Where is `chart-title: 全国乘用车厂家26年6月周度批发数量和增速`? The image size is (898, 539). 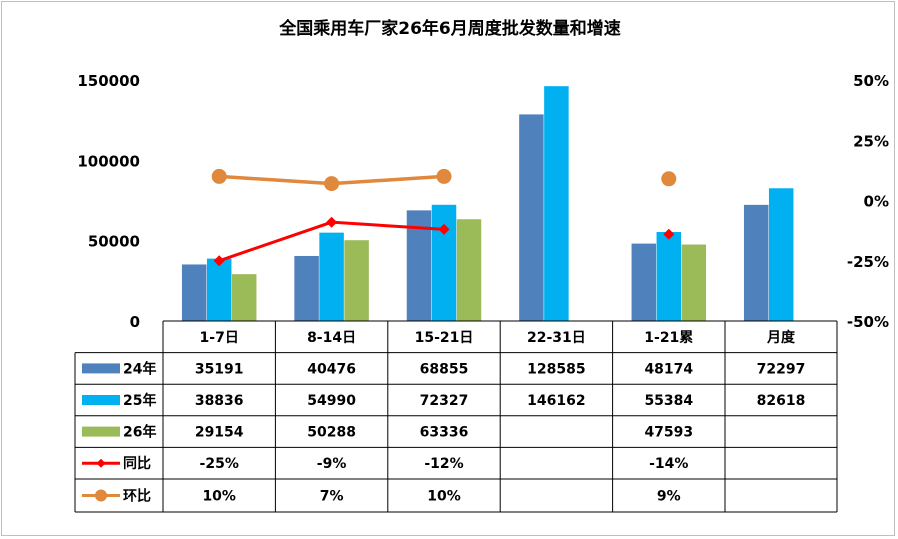 chart-title: 全国乘用车厂家26年6月周度批发数量和增速 is located at coordinates (449, 28).